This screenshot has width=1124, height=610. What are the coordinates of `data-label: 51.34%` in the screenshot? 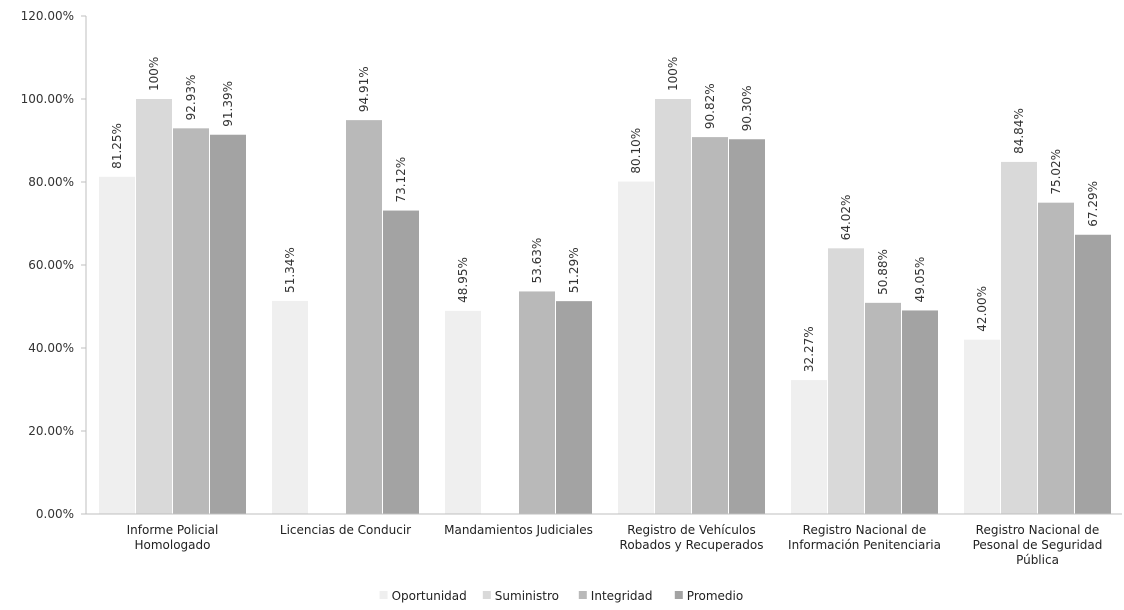 It's located at (290, 270).